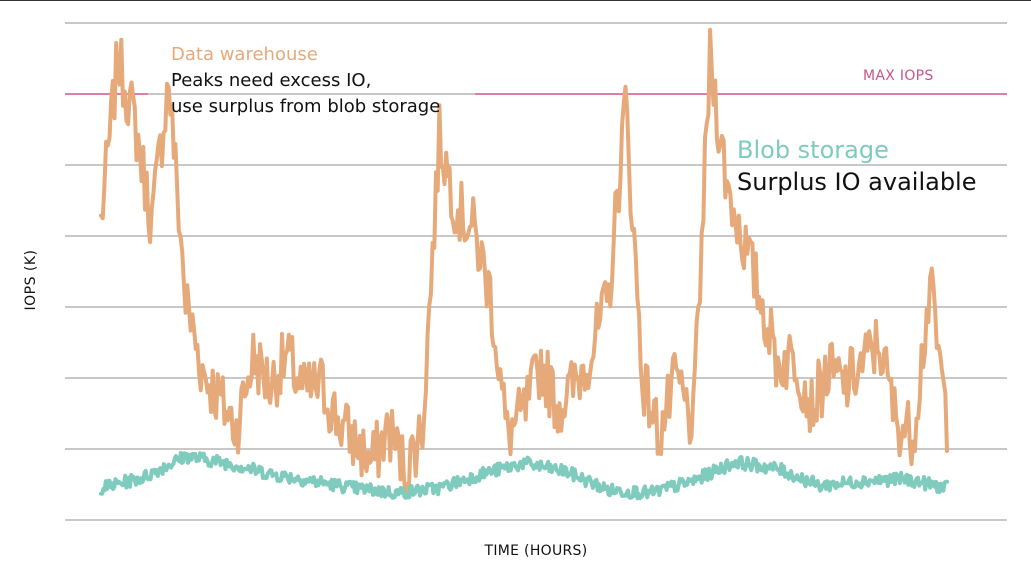 This screenshot has width=1031, height=587. I want to click on y-axis-label: IOPS (K), so click(31, 280).